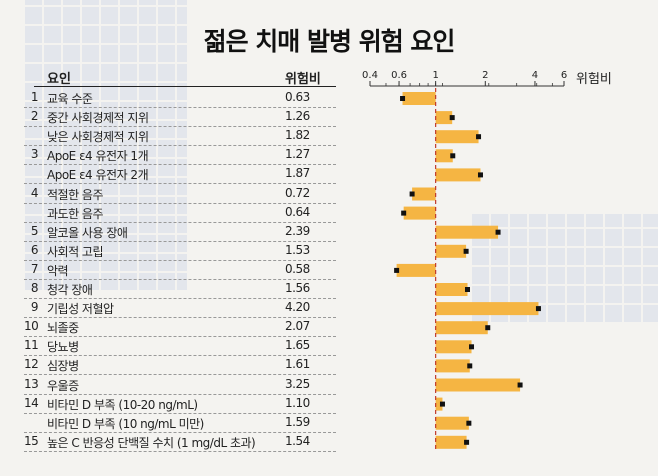  I want to click on x-tick-label: 6, so click(564, 75).